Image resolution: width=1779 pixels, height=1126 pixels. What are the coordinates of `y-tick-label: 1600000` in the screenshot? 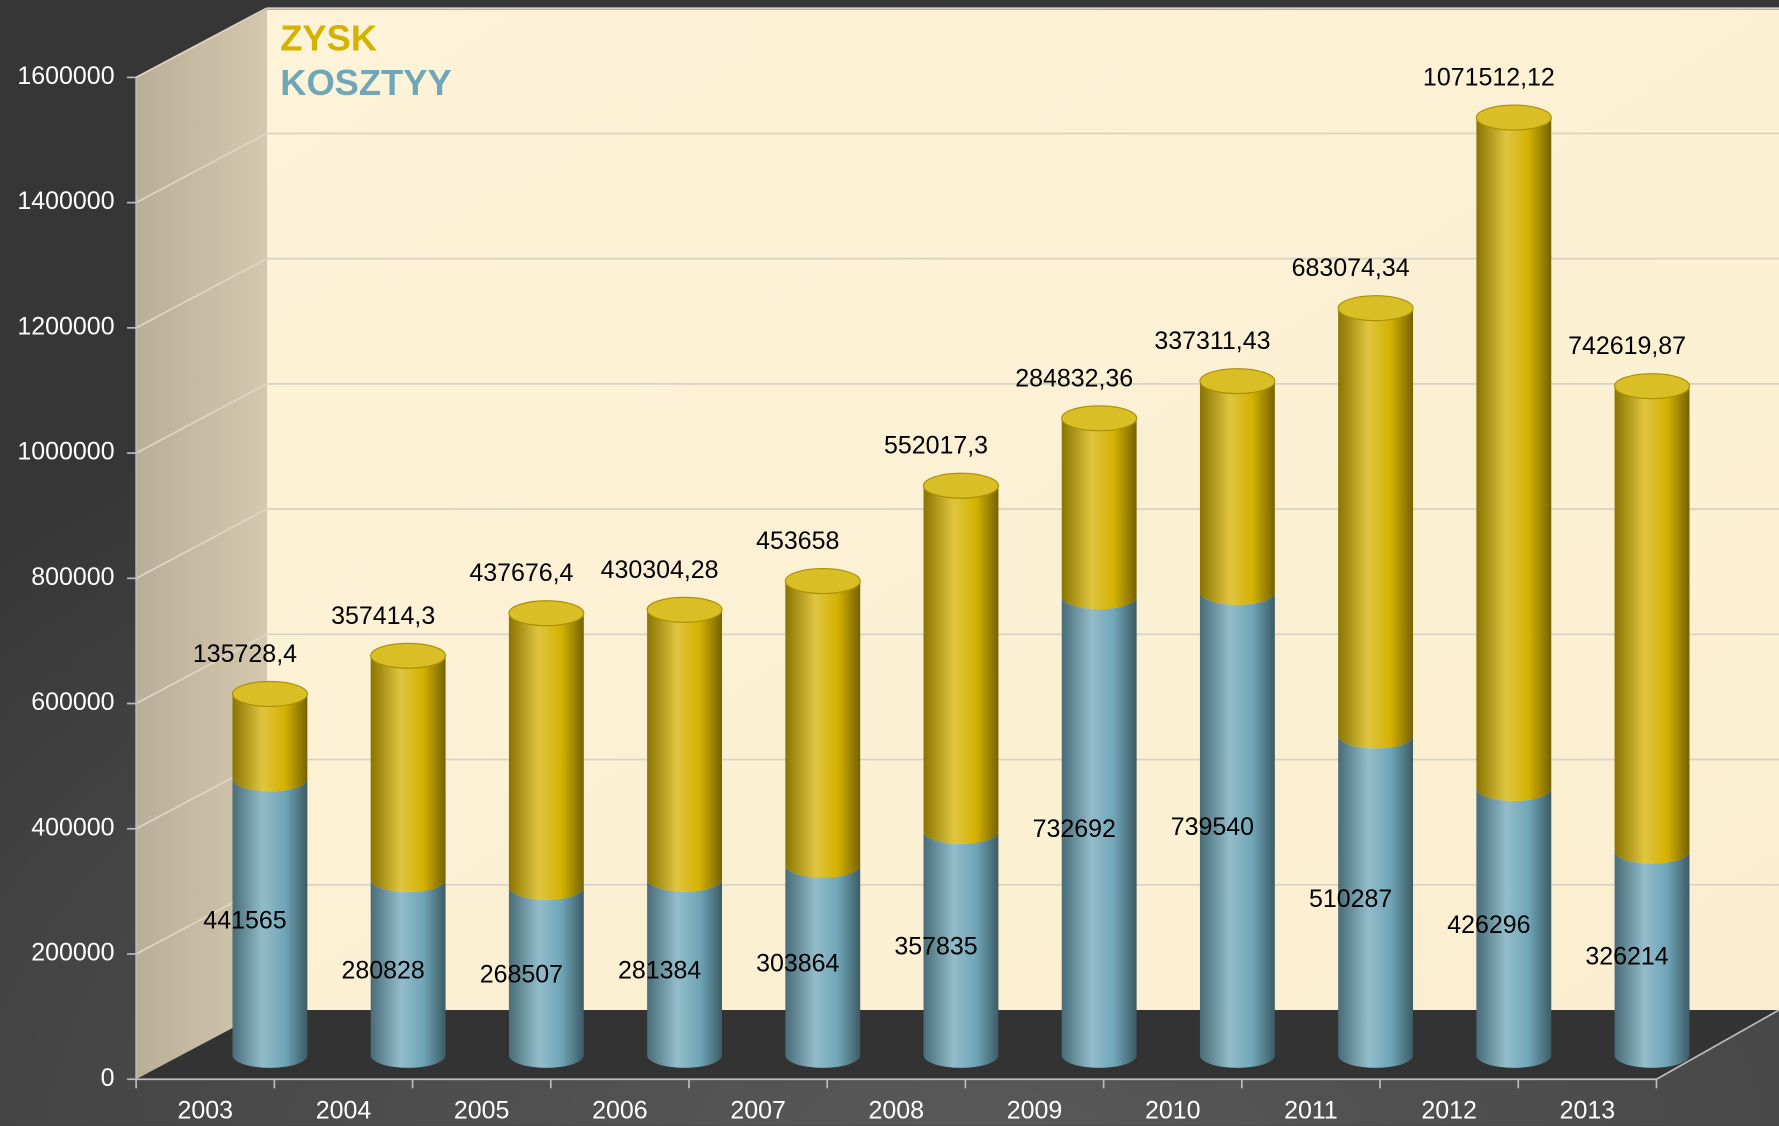 It's located at (65, 76).